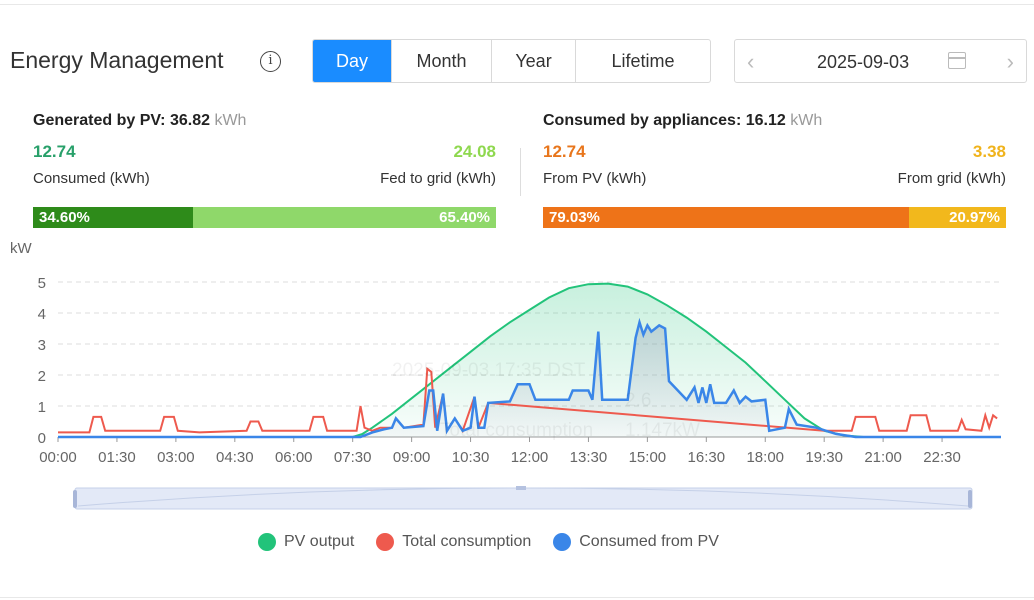  Describe the element at coordinates (951, 178) in the screenshot. I see `from-grid-label: From grid (kWh)` at that location.